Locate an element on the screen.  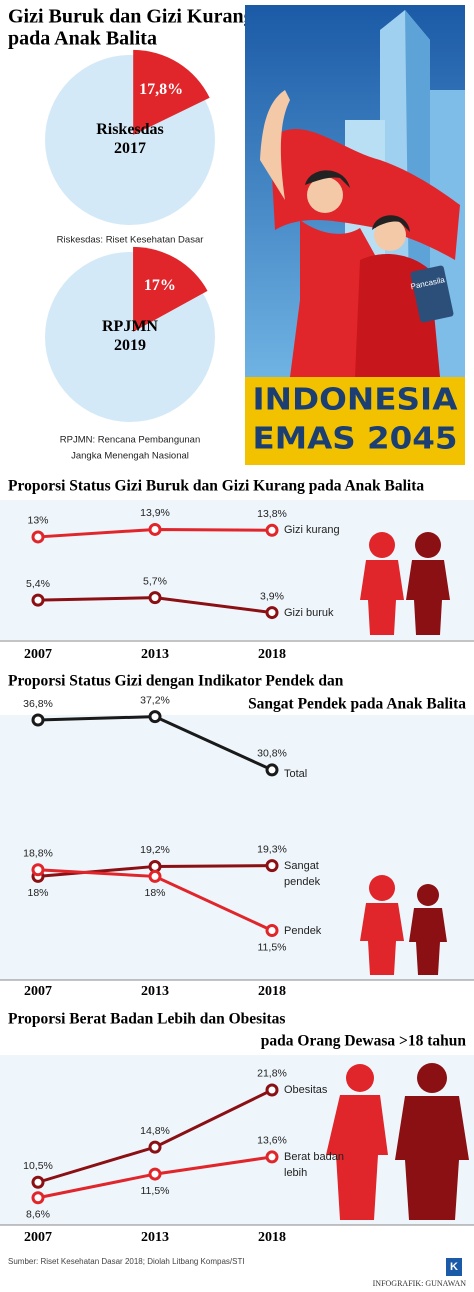
series-label-box: Berat badan lebih is located at coordinates (314, 1164).